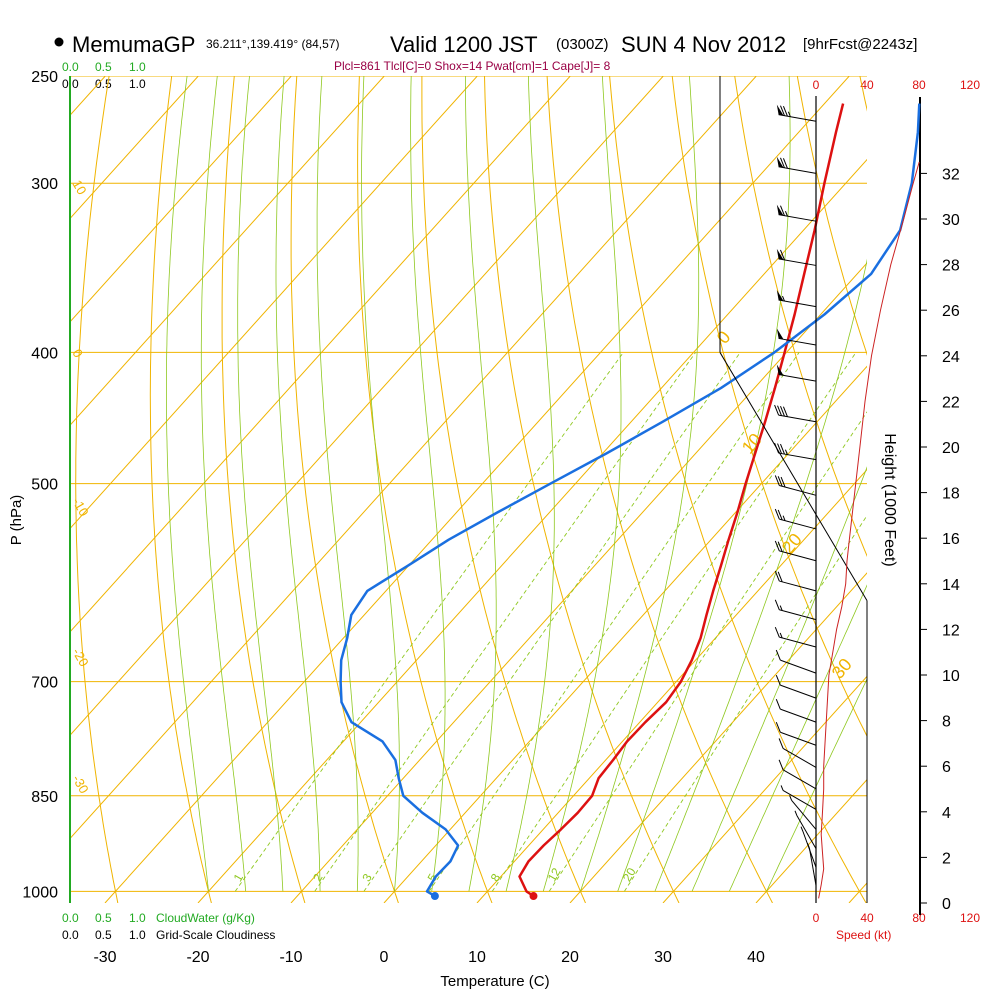  I want to click on pressure-tick-300: 300, so click(44, 184).